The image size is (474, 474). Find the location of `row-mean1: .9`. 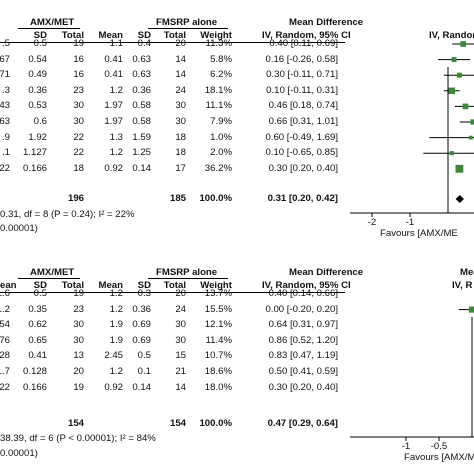

row-mean1: .9 is located at coordinates (5, 137).